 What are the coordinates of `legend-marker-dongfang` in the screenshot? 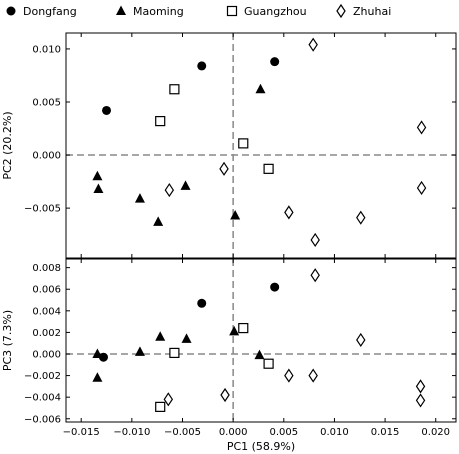 It's located at (11, 11).